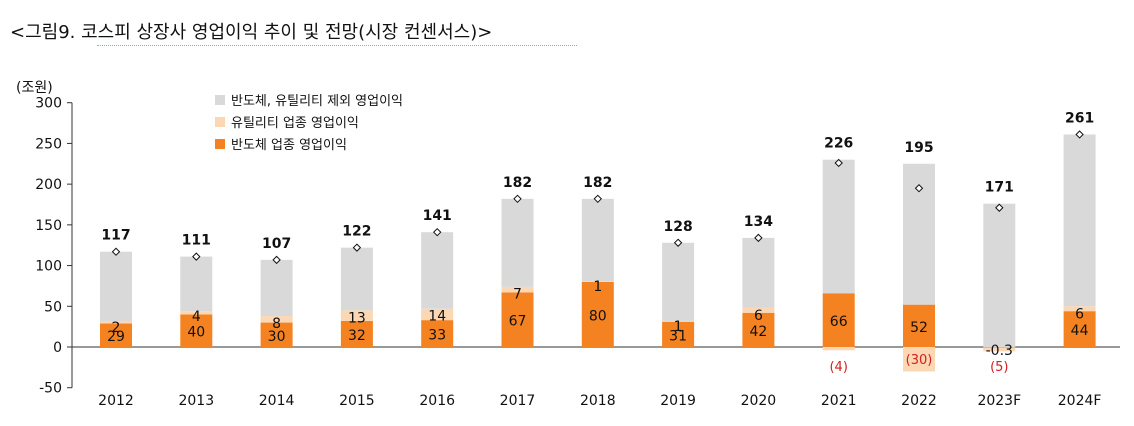 Image resolution: width=1134 pixels, height=426 pixels. I want to click on y-tick-label: 0, so click(57, 348).